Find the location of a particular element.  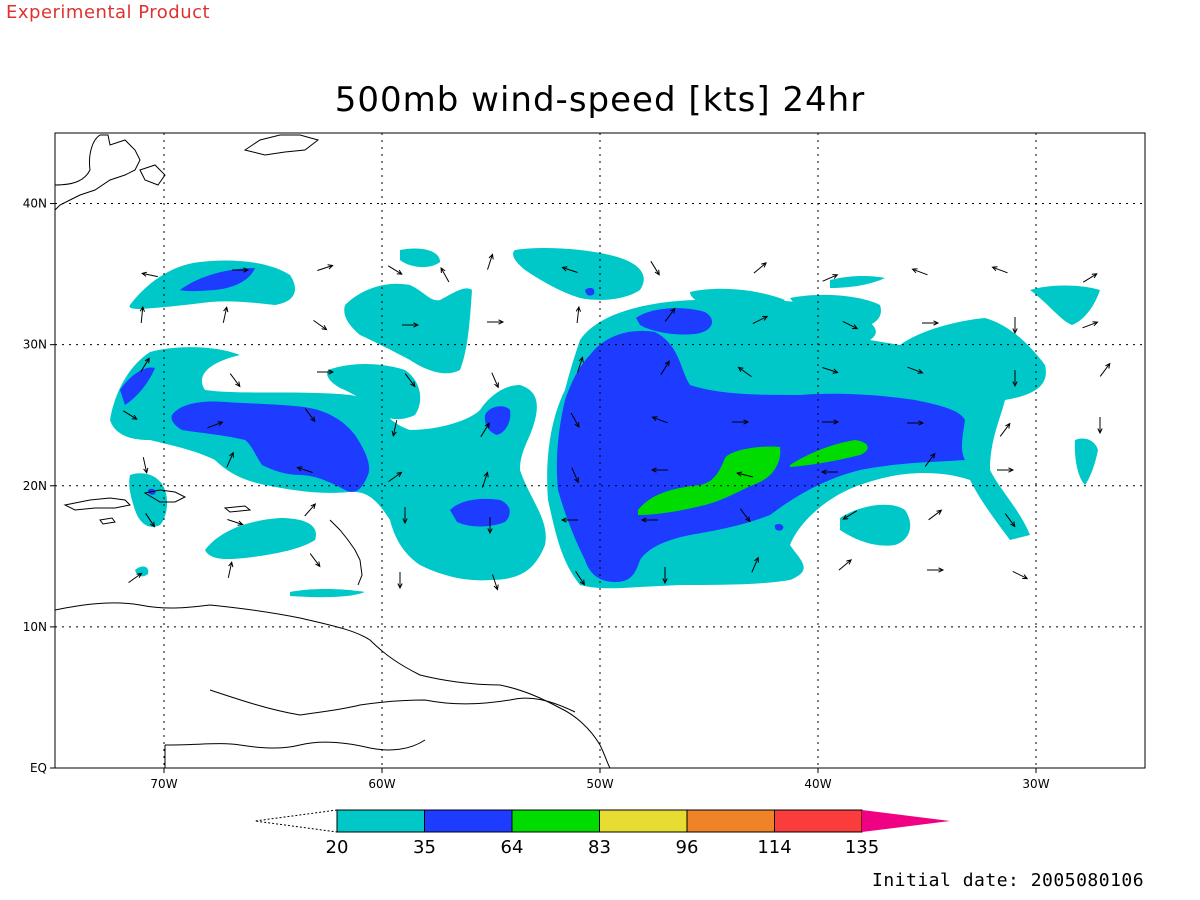

coastline-interior-border is located at coordinates (392, 702).